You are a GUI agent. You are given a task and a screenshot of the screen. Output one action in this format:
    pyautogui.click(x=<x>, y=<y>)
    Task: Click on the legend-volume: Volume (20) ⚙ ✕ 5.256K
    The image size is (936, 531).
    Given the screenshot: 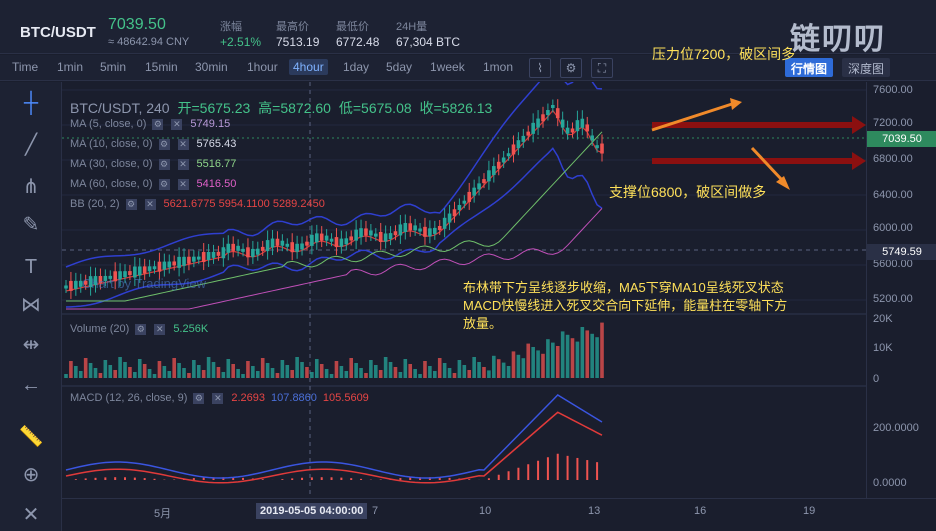 What is the action you would take?
    pyautogui.click(x=139, y=329)
    